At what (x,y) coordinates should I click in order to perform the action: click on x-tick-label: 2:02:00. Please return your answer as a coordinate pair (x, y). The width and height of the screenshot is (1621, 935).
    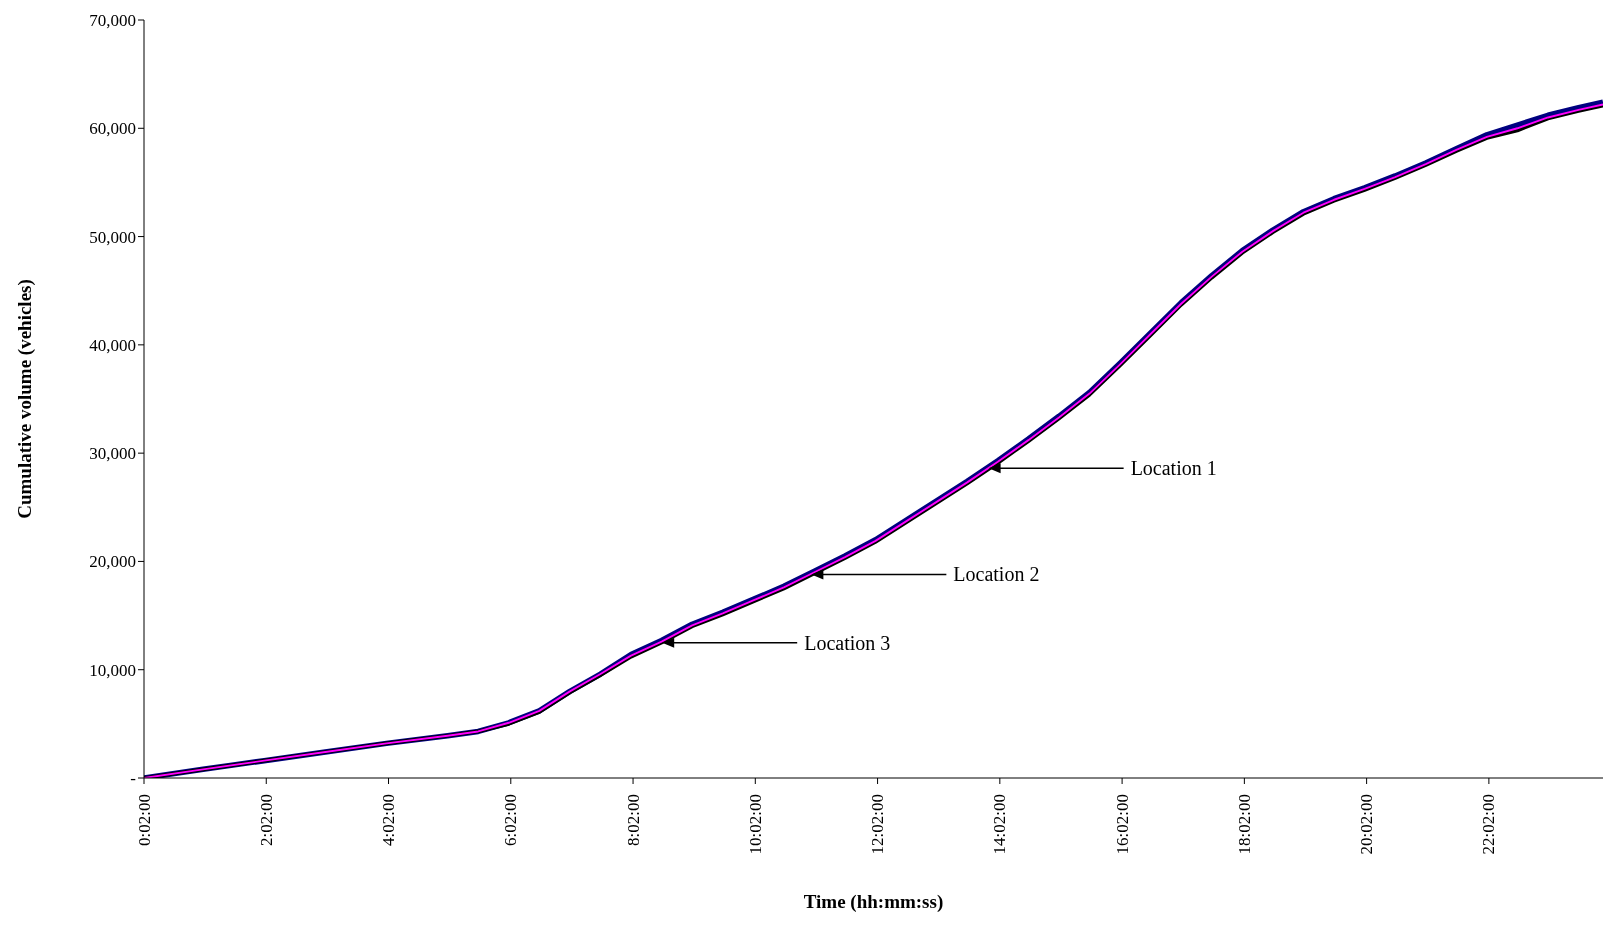
    Looking at the image, I should click on (266, 820).